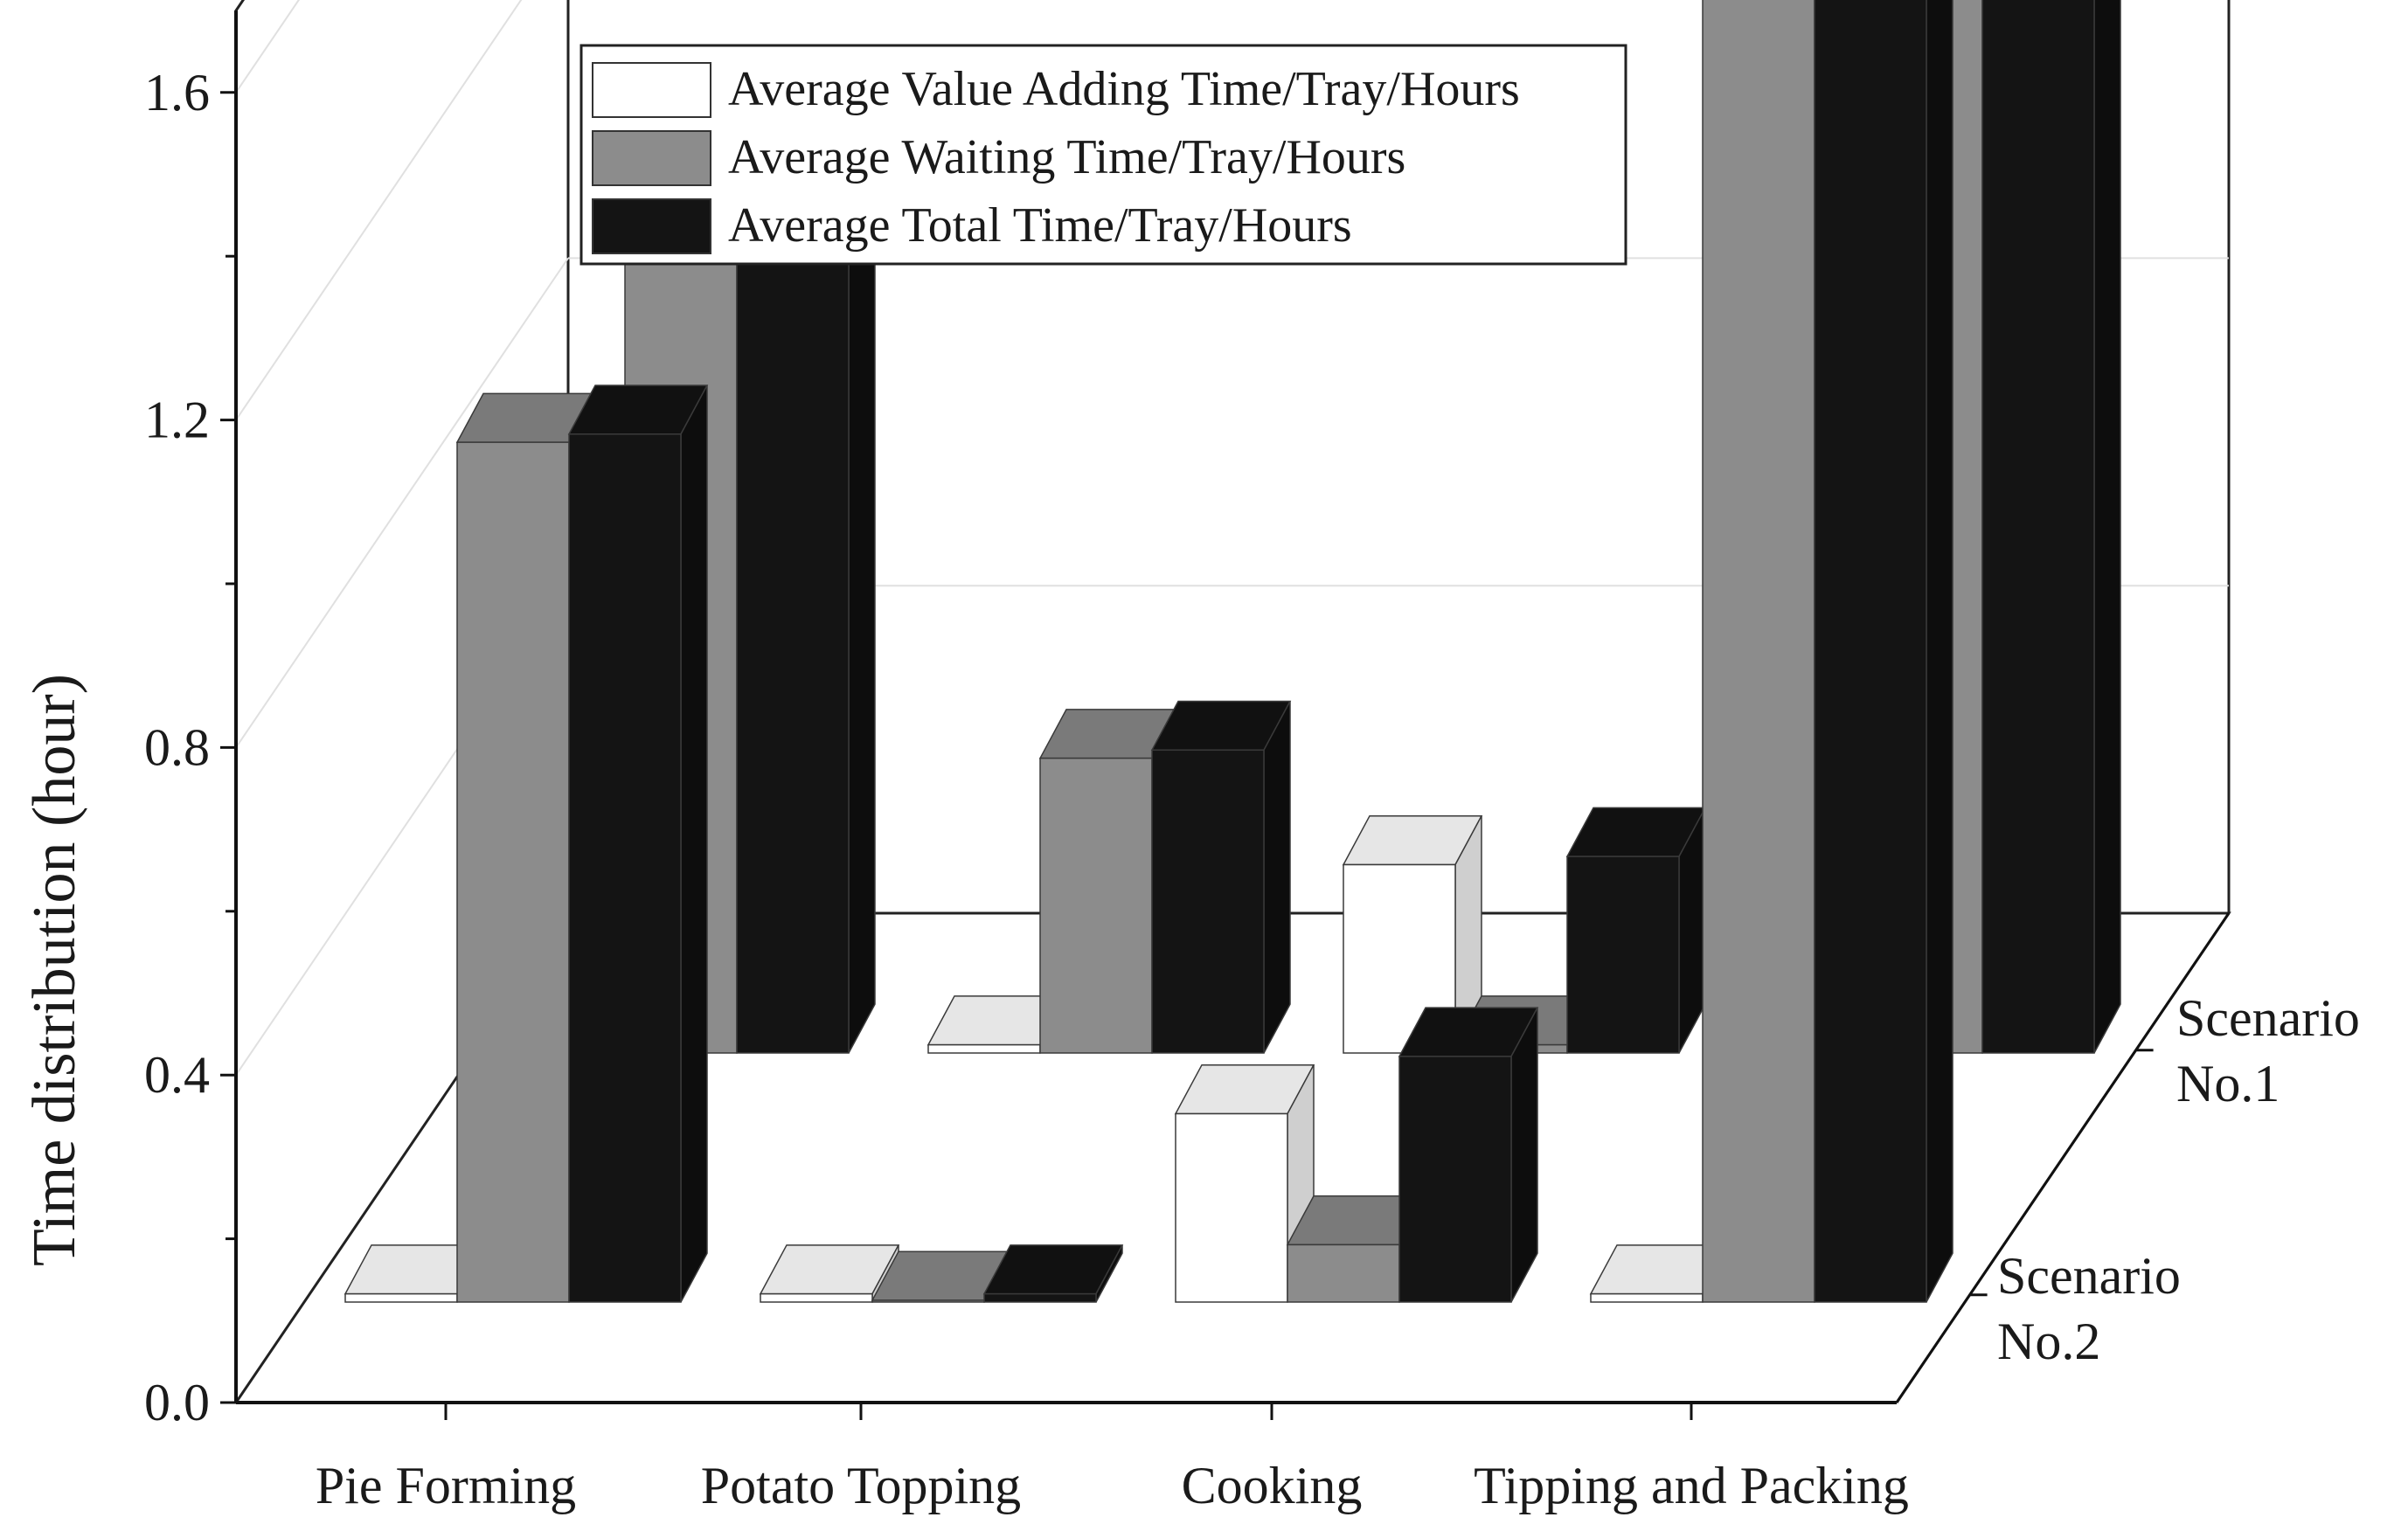 The height and width of the screenshot is (1538, 2408). I want to click on bar-no1-c3-s2-side, so click(2107, 527).